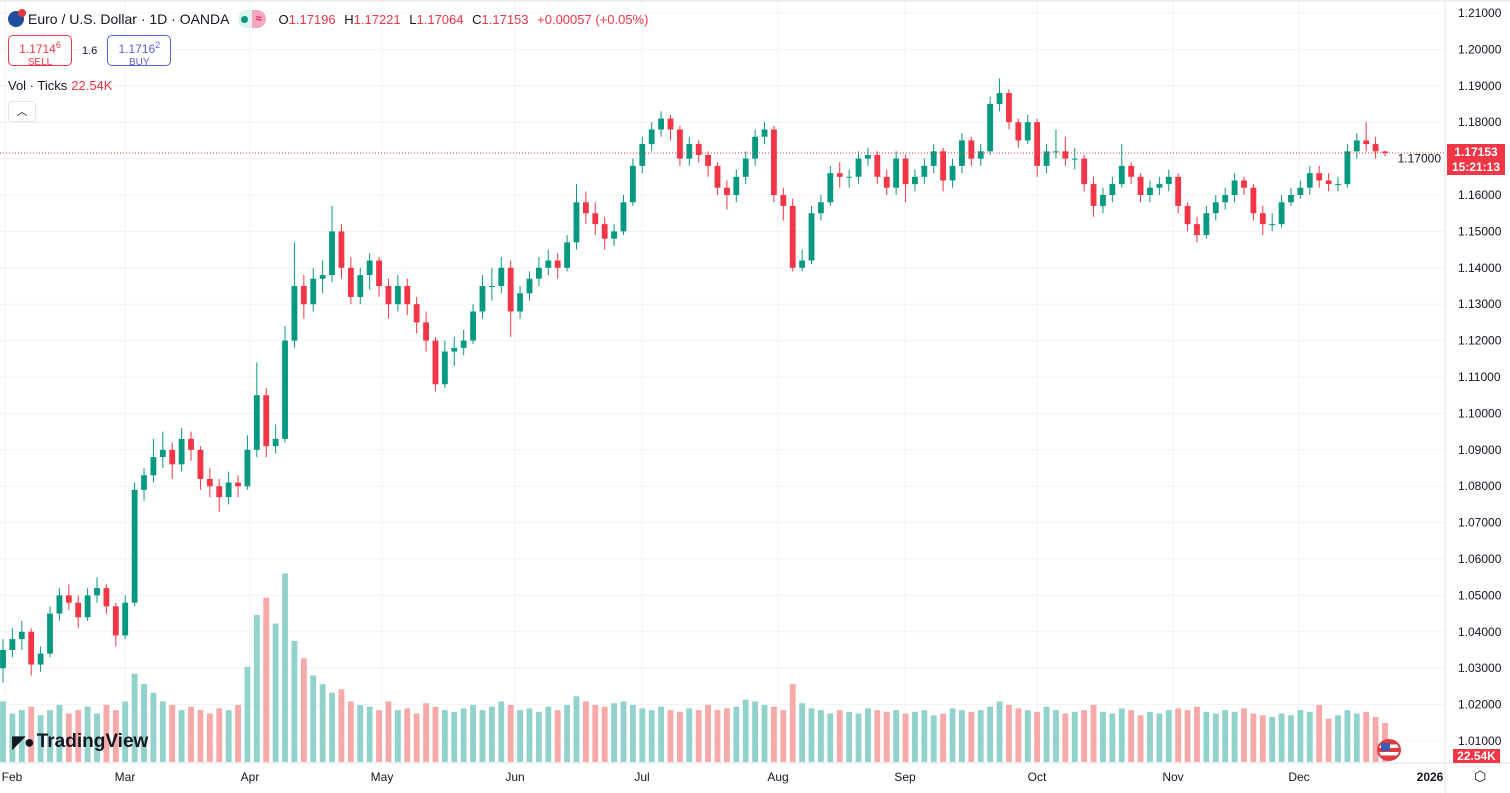 This screenshot has height=793, width=1510. Describe the element at coordinates (244, 19) in the screenshot. I see `market-open-dot-icon` at that location.